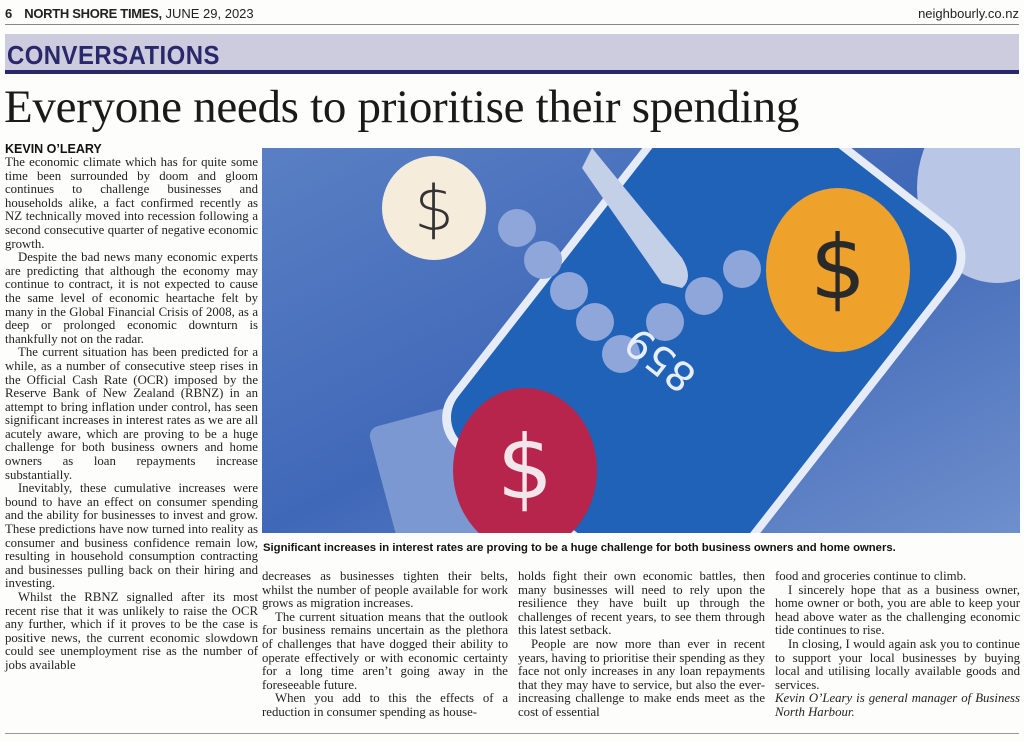  What do you see at coordinates (209, 13) in the screenshot?
I see `issue-date: JUNE 29, 2023` at bounding box center [209, 13].